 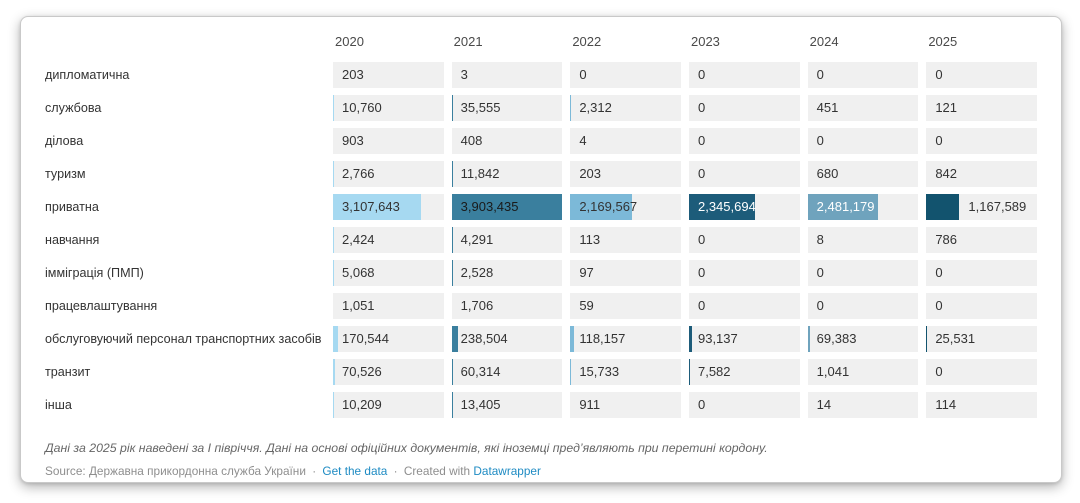 I want to click on table-cell: 1,051, so click(x=388, y=306).